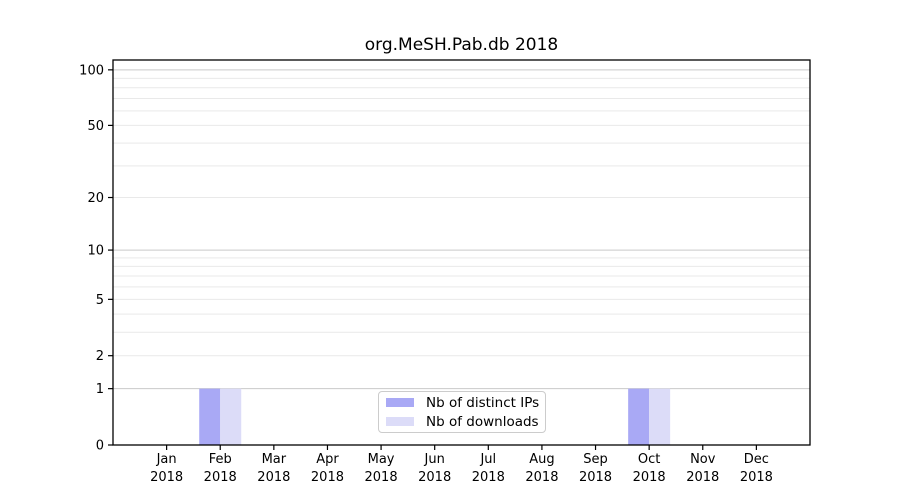 This screenshot has width=900, height=500. Describe the element at coordinates (220, 459) in the screenshot. I see `x-tick-label-month: Feb` at that location.